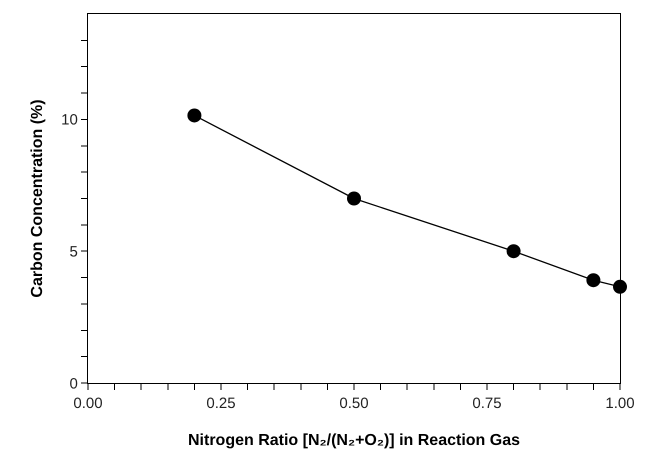 Image resolution: width=647 pixels, height=457 pixels. What do you see at coordinates (487, 403) in the screenshot?
I see `x-tick-label: 0.75` at bounding box center [487, 403].